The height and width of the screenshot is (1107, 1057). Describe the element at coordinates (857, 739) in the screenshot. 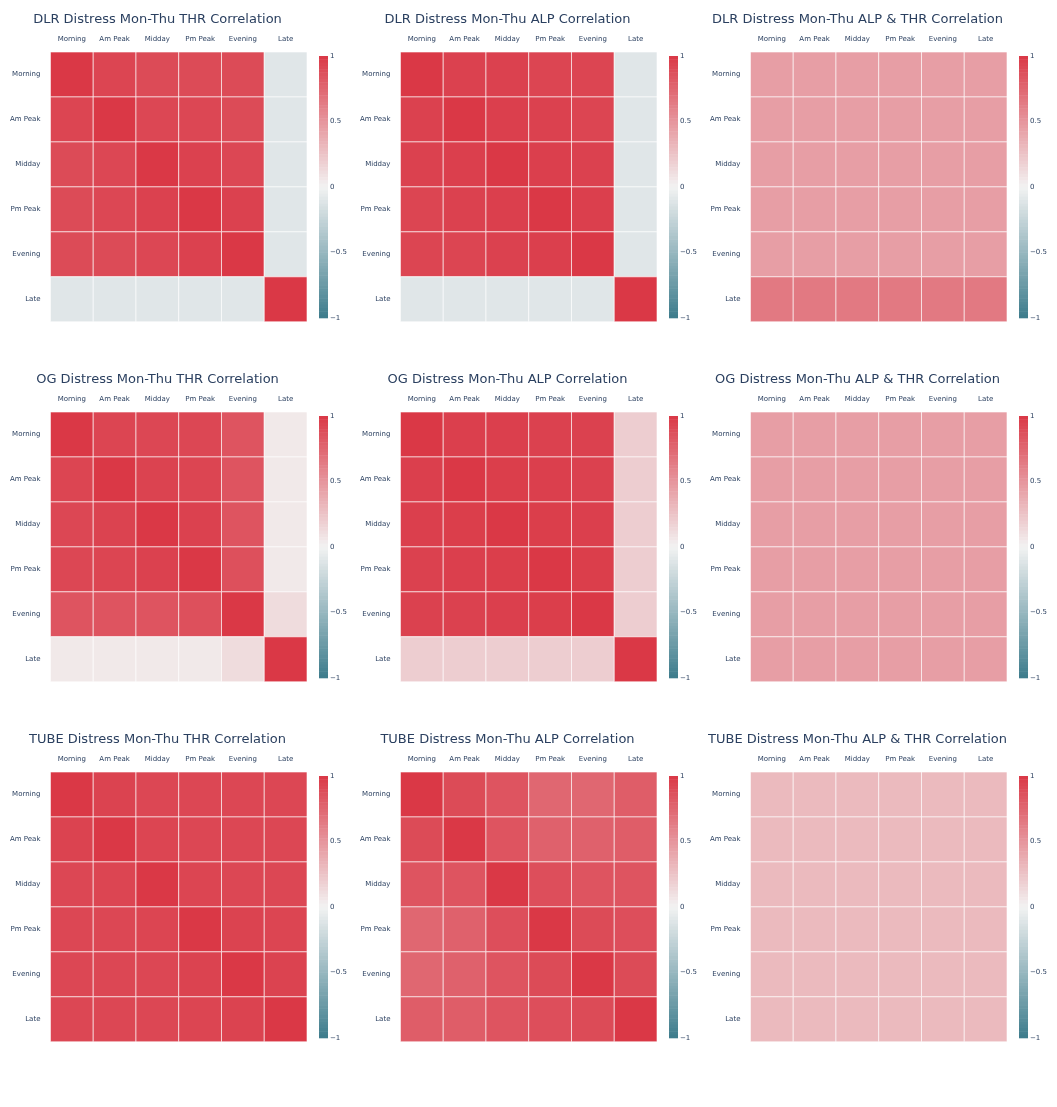

I see `chart-title: TUBE Distress Mon-Thu ALP & THR Correlation` at that location.